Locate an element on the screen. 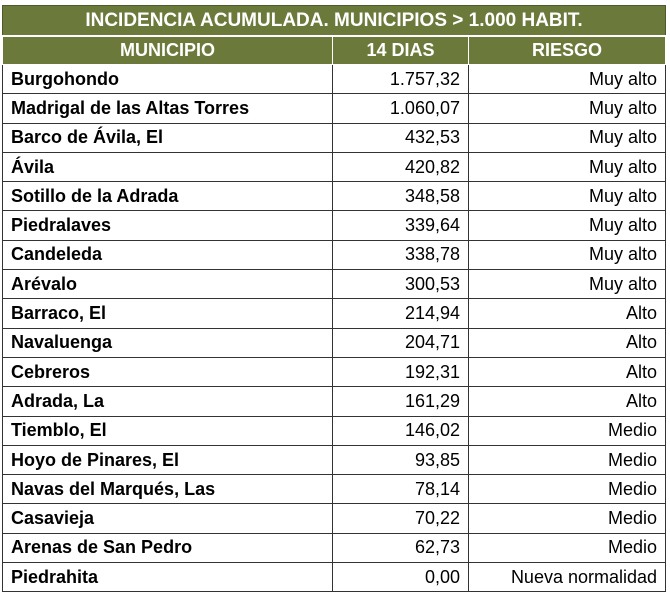 Image resolution: width=670 pixels, height=602 pixels. municipio-cell: Navaluenga is located at coordinates (167, 342).